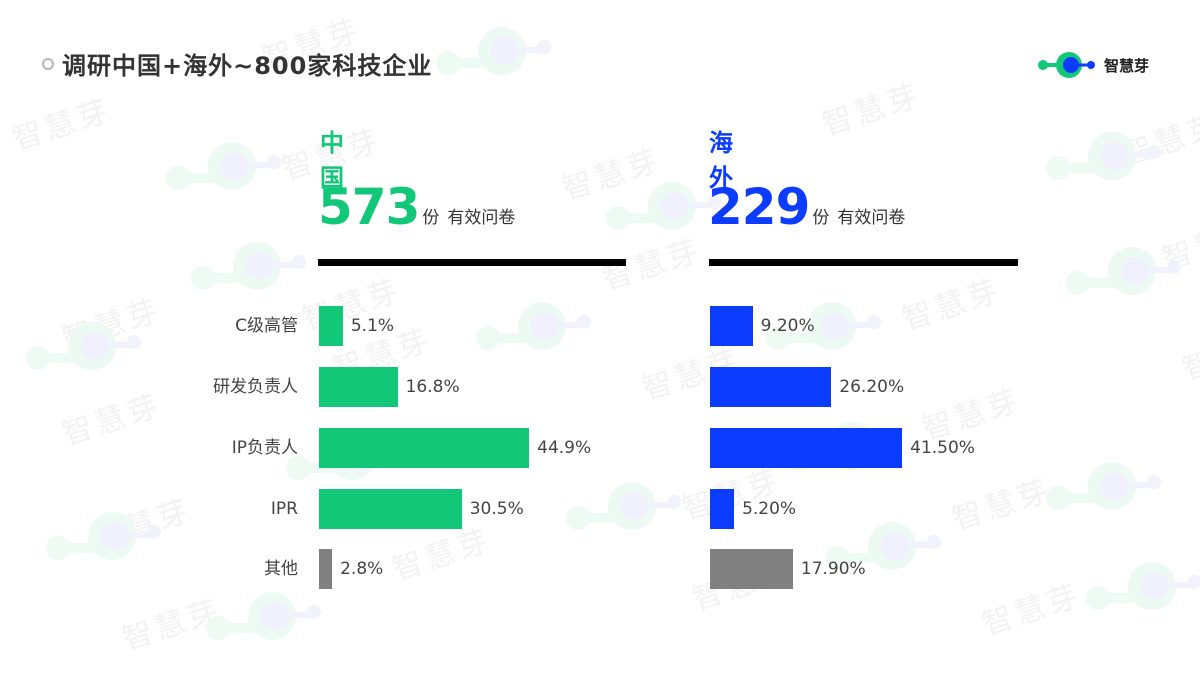 The width and height of the screenshot is (1200, 675). What do you see at coordinates (284, 509) in the screenshot?
I see `category-label: IPR` at bounding box center [284, 509].